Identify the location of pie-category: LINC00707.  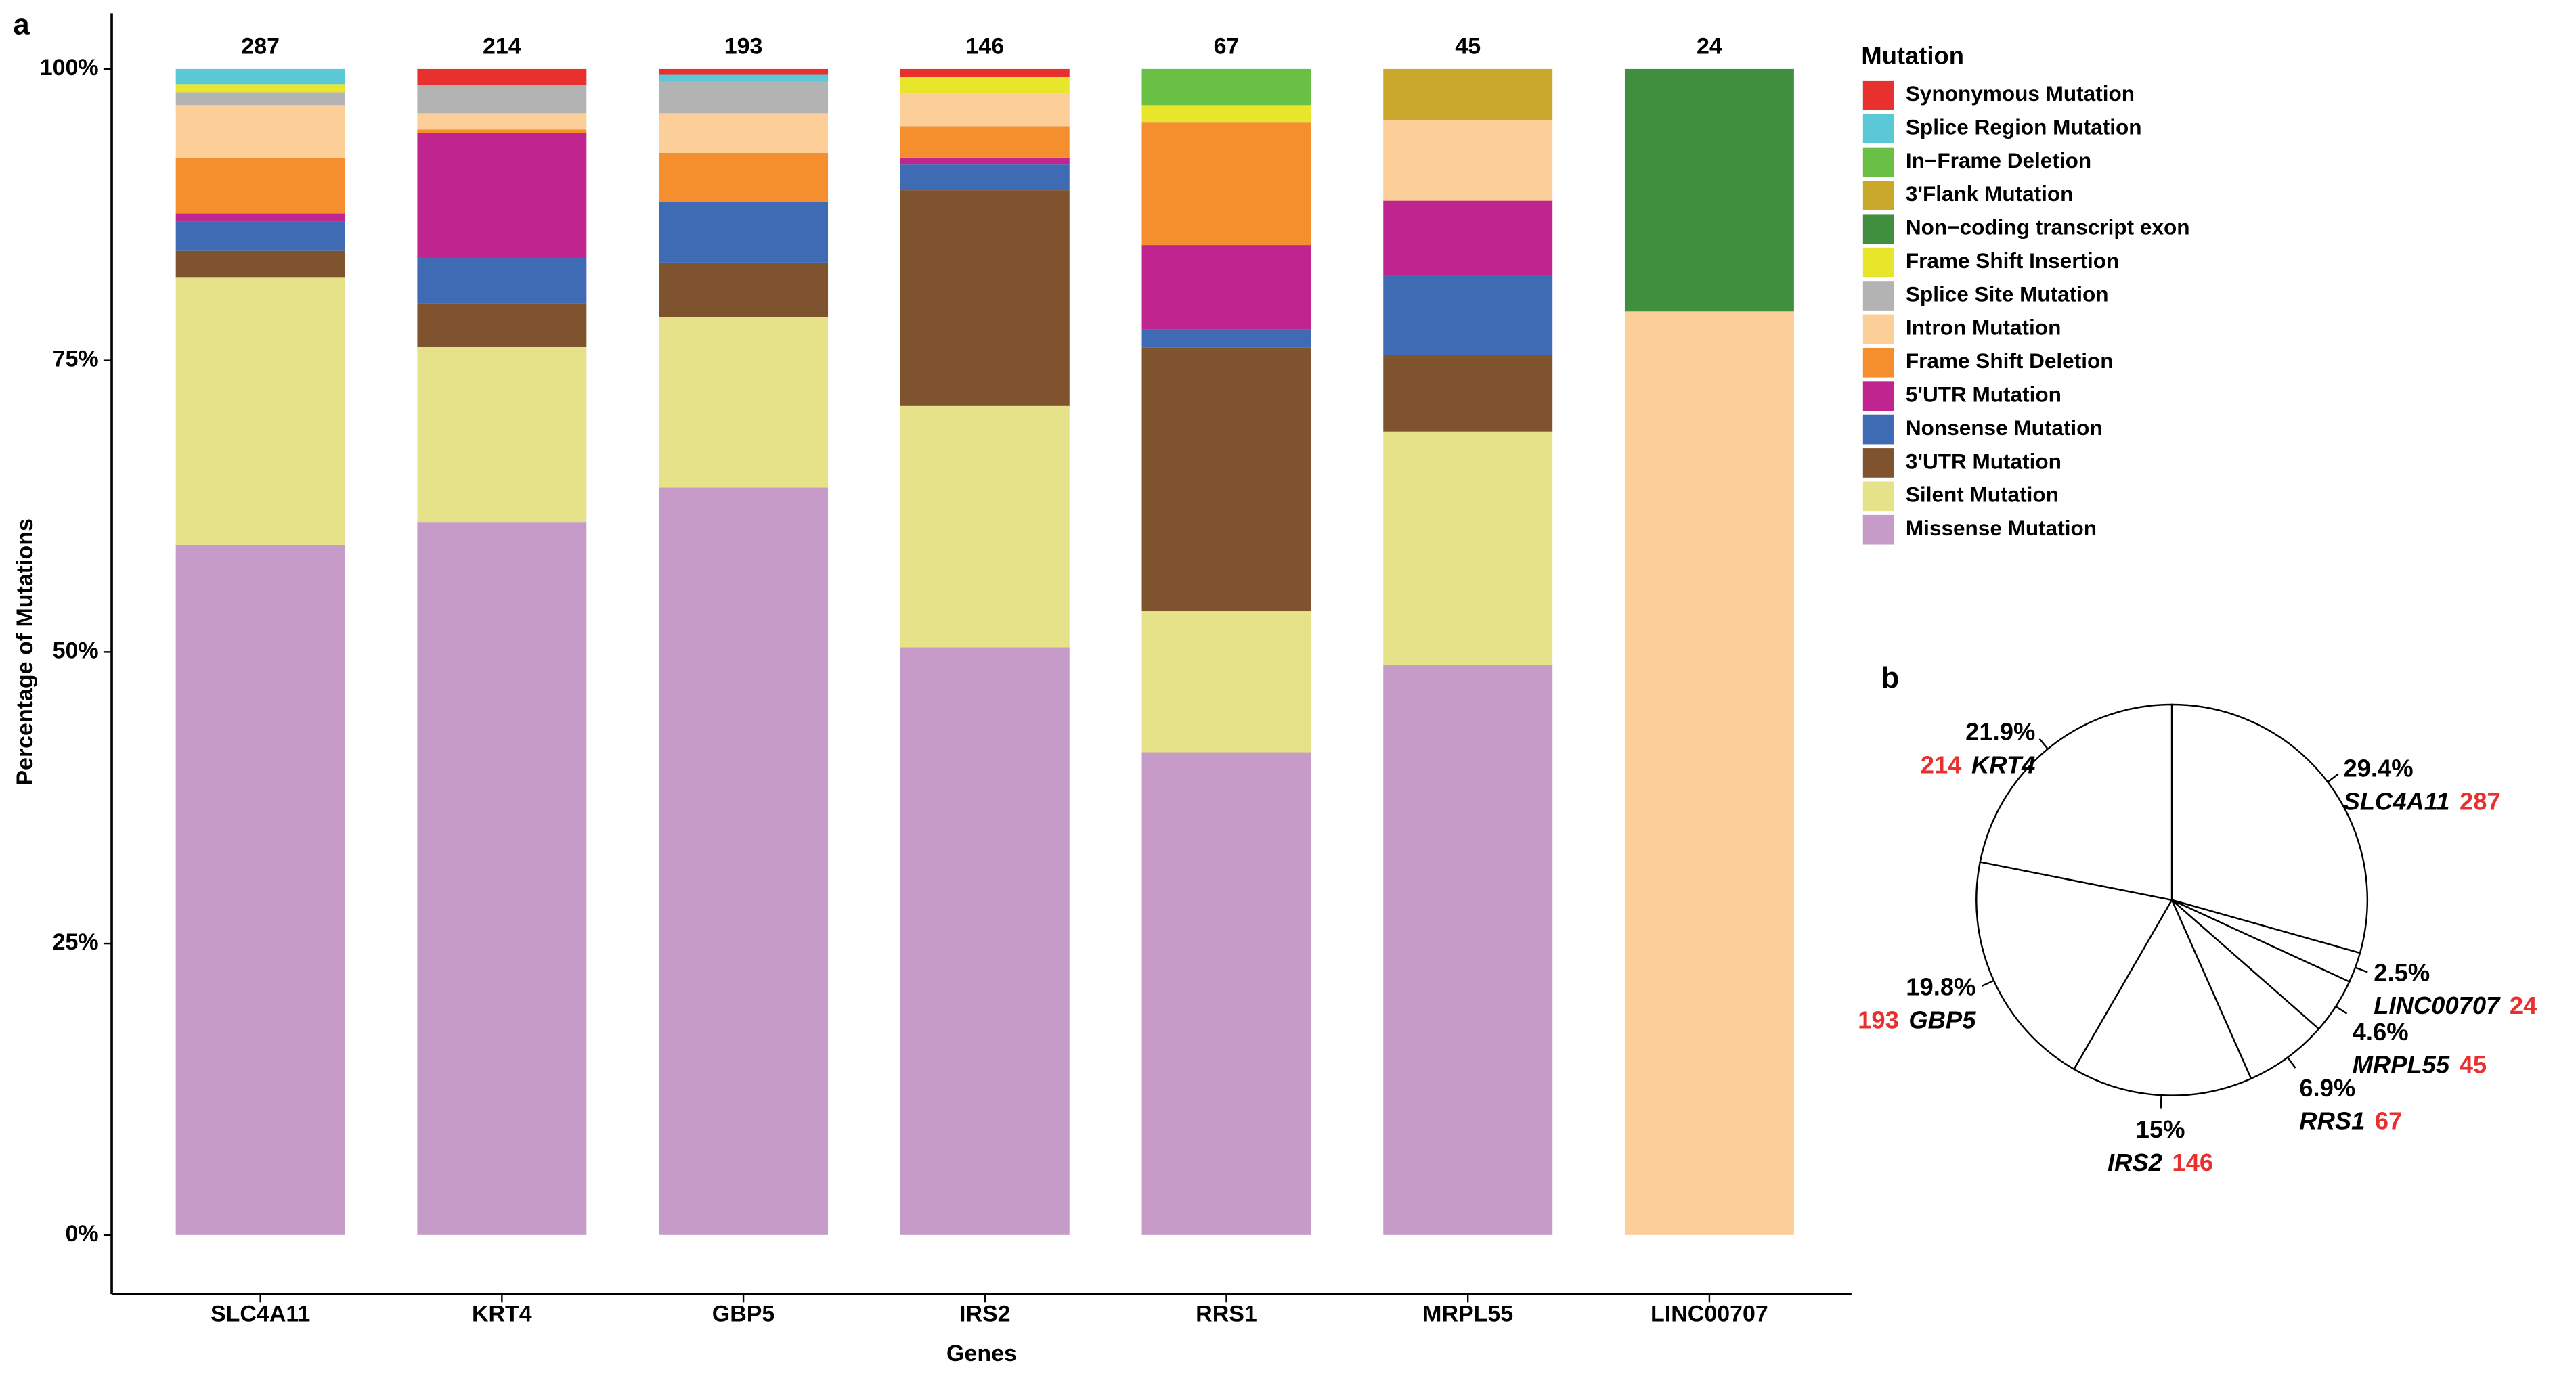
(2437, 1005).